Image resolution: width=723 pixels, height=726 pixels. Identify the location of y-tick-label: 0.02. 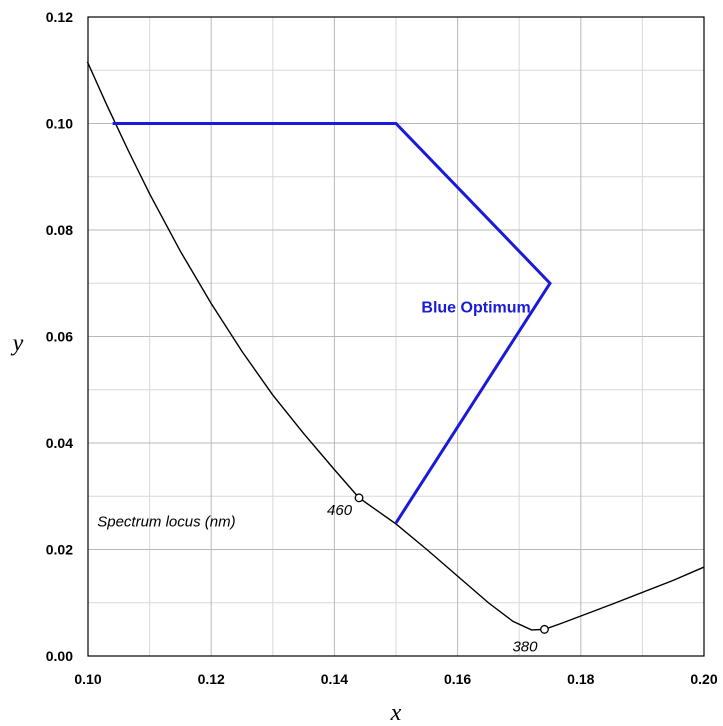
(59, 550).